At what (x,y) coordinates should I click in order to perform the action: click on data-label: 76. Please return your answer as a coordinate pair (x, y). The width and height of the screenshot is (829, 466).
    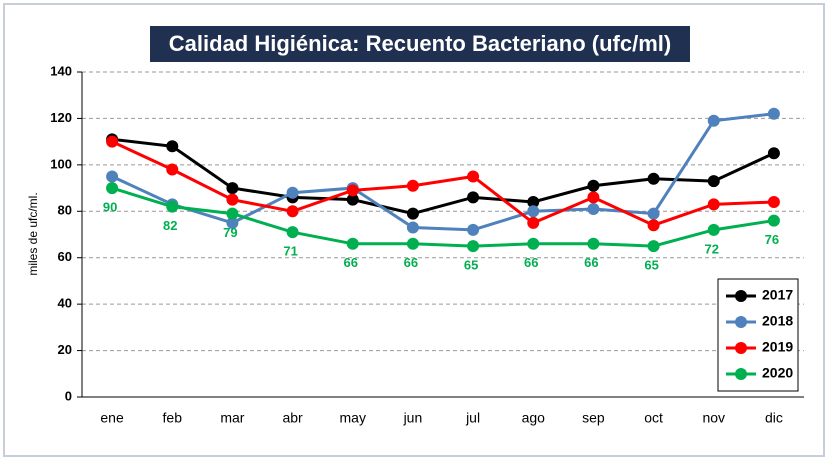
    Looking at the image, I should click on (772, 239).